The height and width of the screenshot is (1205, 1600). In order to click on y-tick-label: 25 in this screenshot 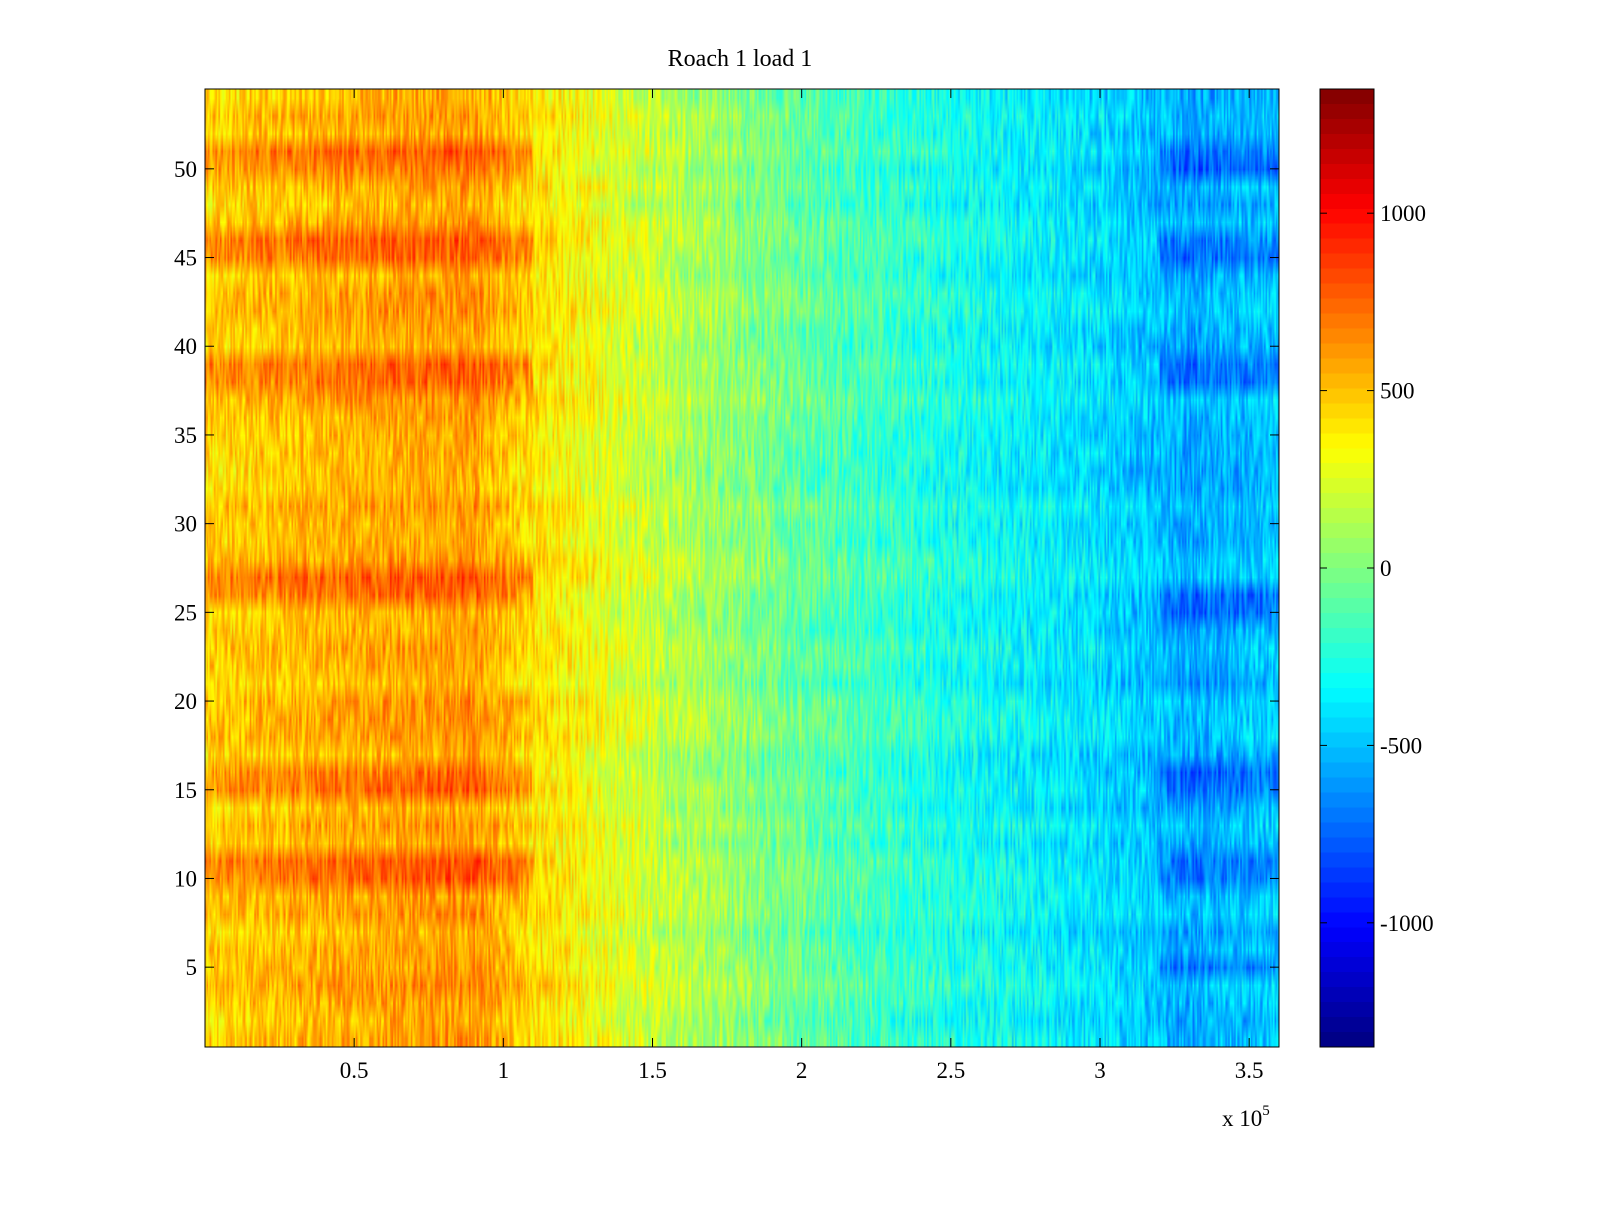, I will do `click(185, 612)`.